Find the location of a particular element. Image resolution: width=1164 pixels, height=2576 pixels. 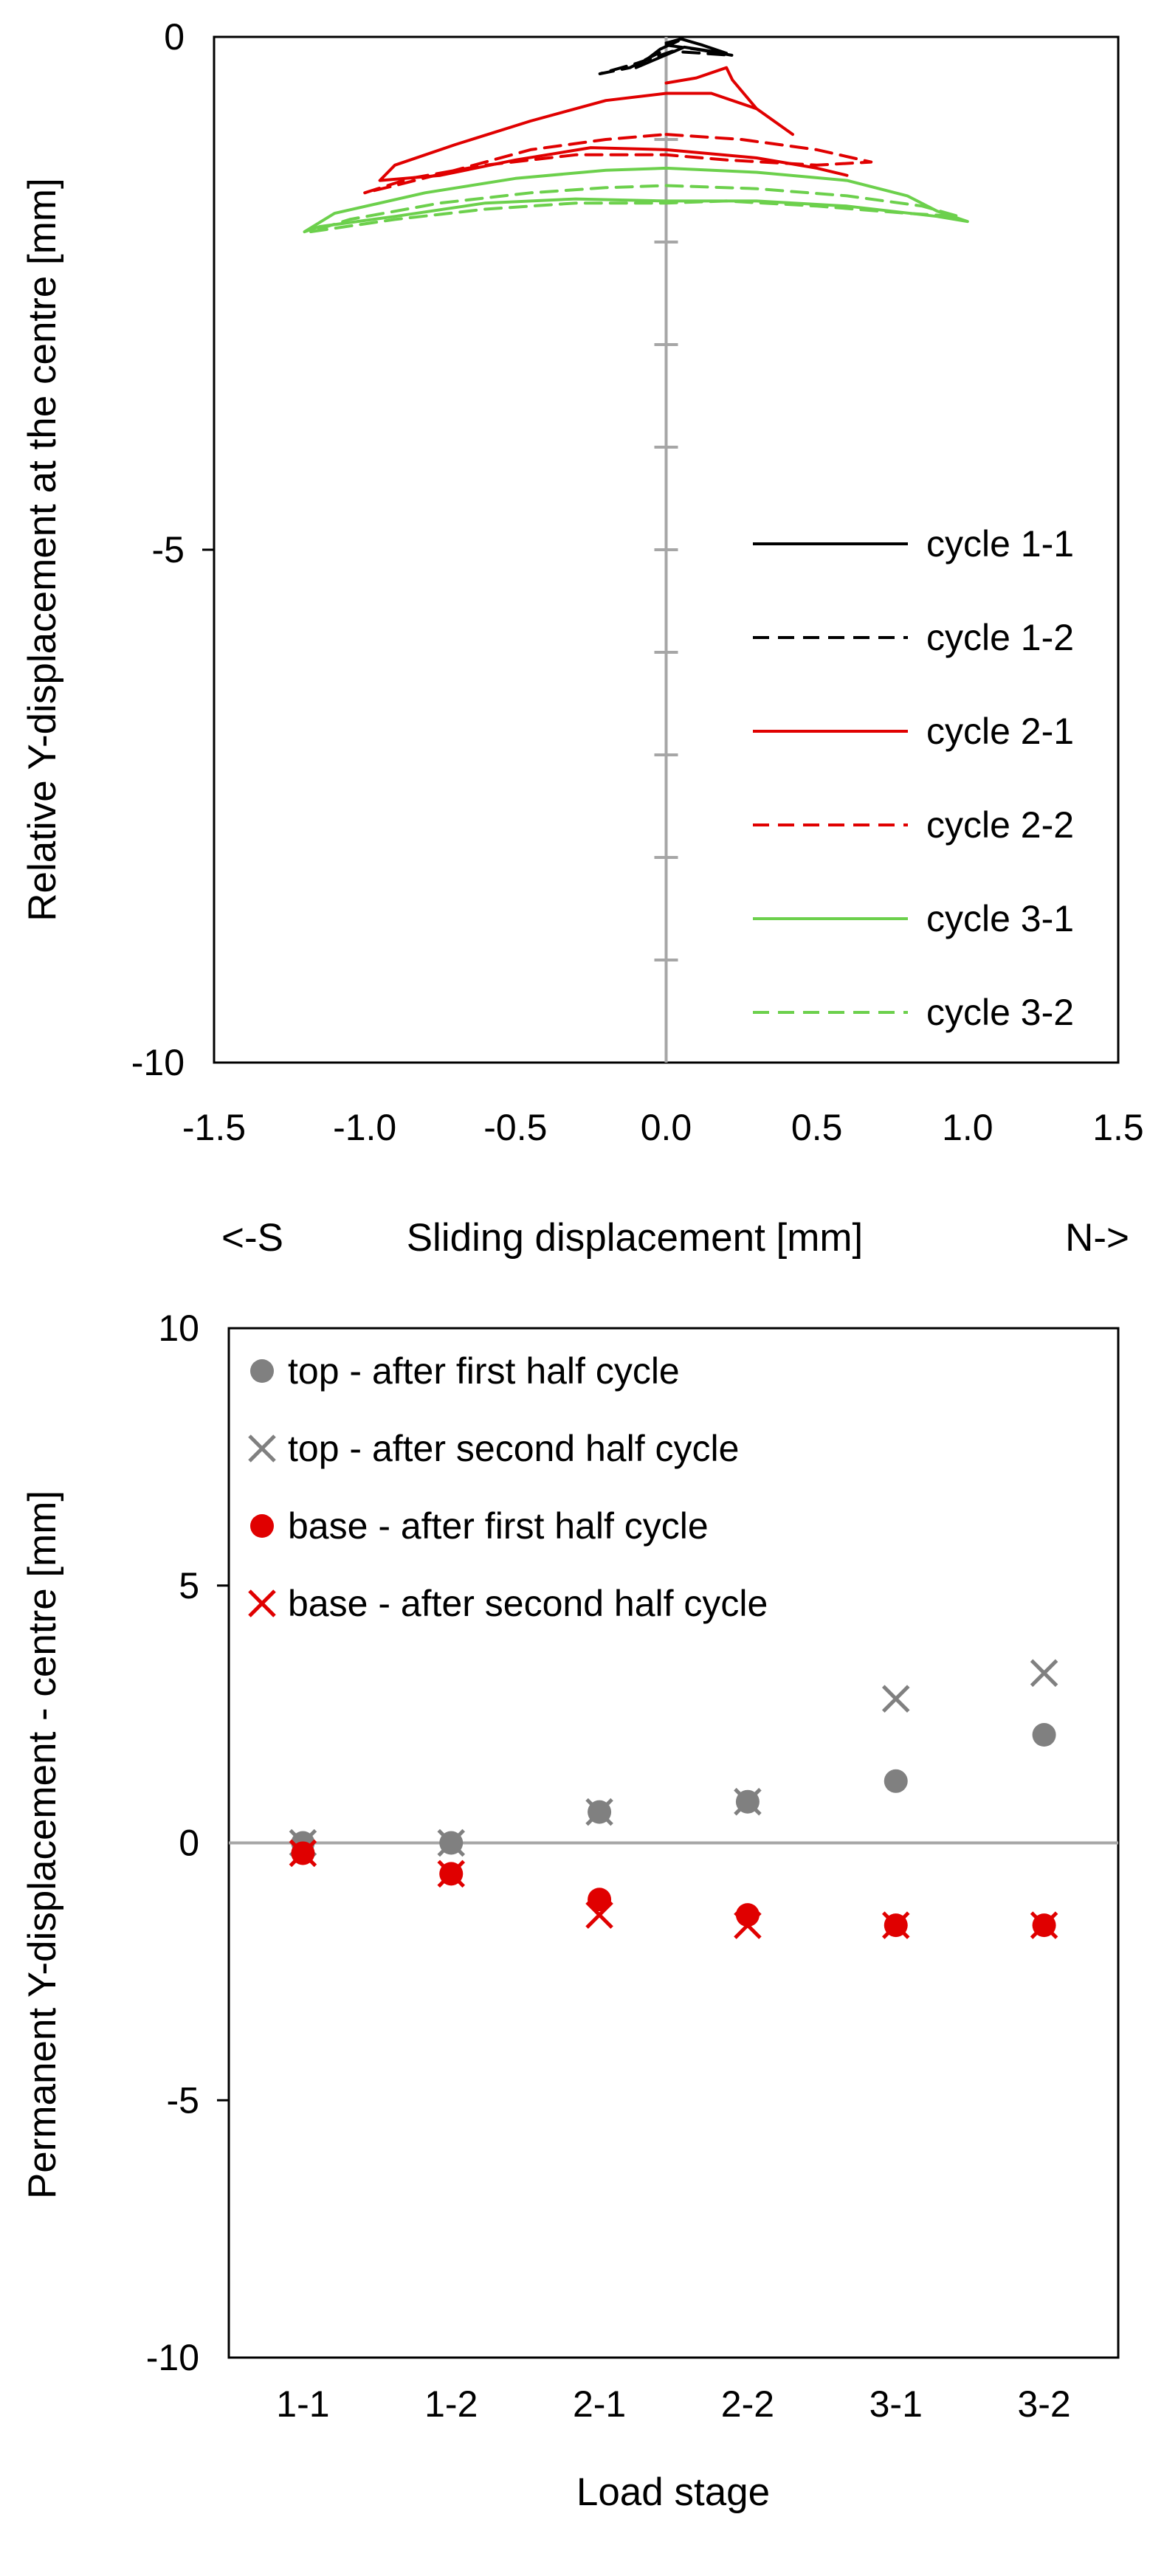

chart2-y-axis-title: Permanent Y-displacement - centre [mm] is located at coordinates (42, 1845).